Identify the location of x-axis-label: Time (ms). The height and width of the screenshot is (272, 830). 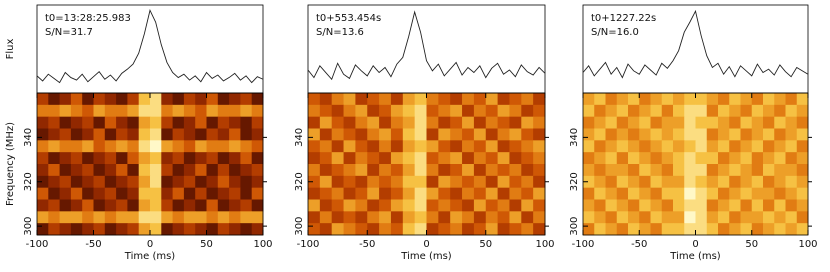
(426, 256).